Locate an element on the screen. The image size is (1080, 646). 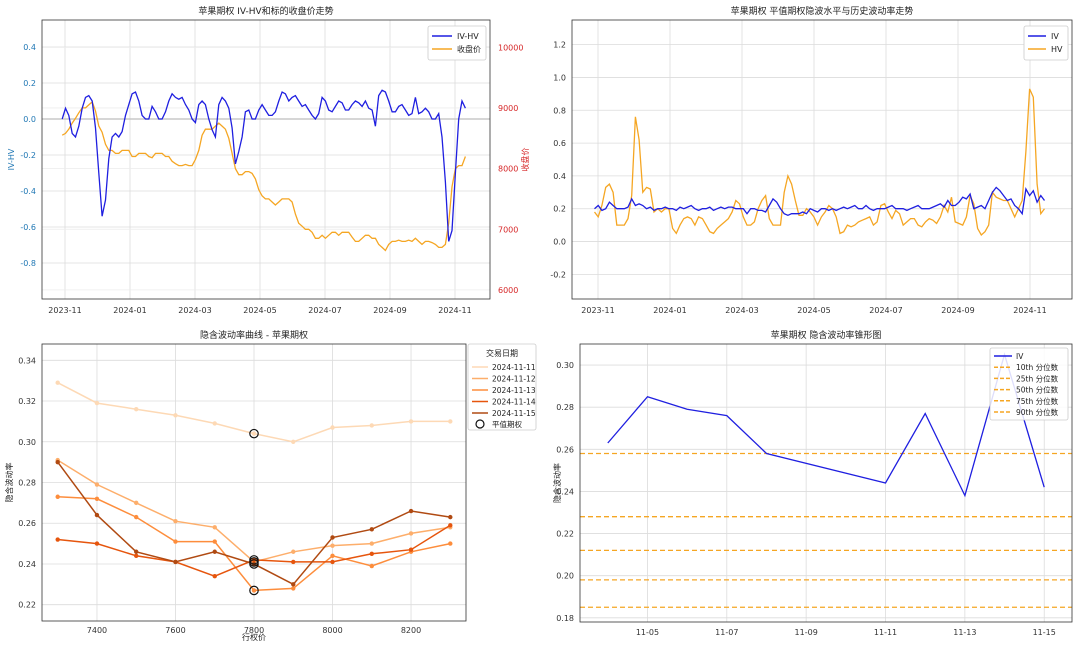
x-tick-label: 11-07 is located at coordinates (726, 632).